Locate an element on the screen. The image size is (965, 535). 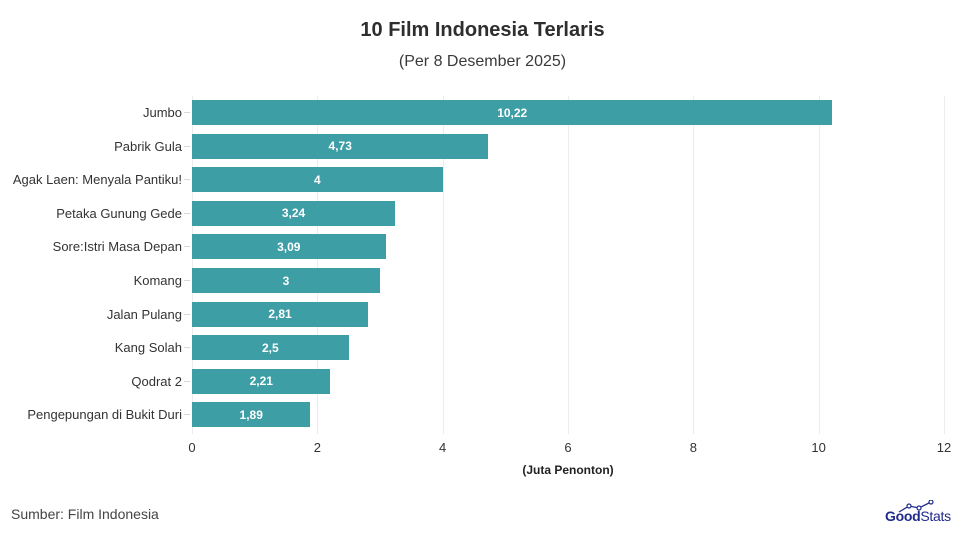
x-tick-label: 0 is located at coordinates (192, 447).